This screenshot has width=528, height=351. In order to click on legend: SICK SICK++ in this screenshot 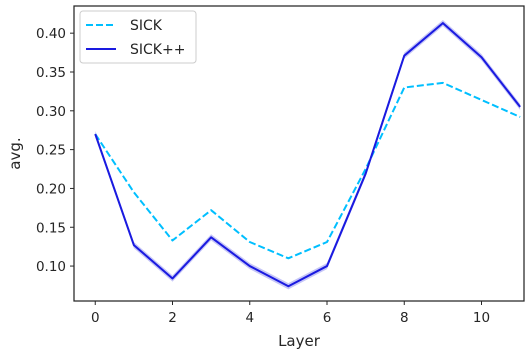, I will do `click(138, 37)`.